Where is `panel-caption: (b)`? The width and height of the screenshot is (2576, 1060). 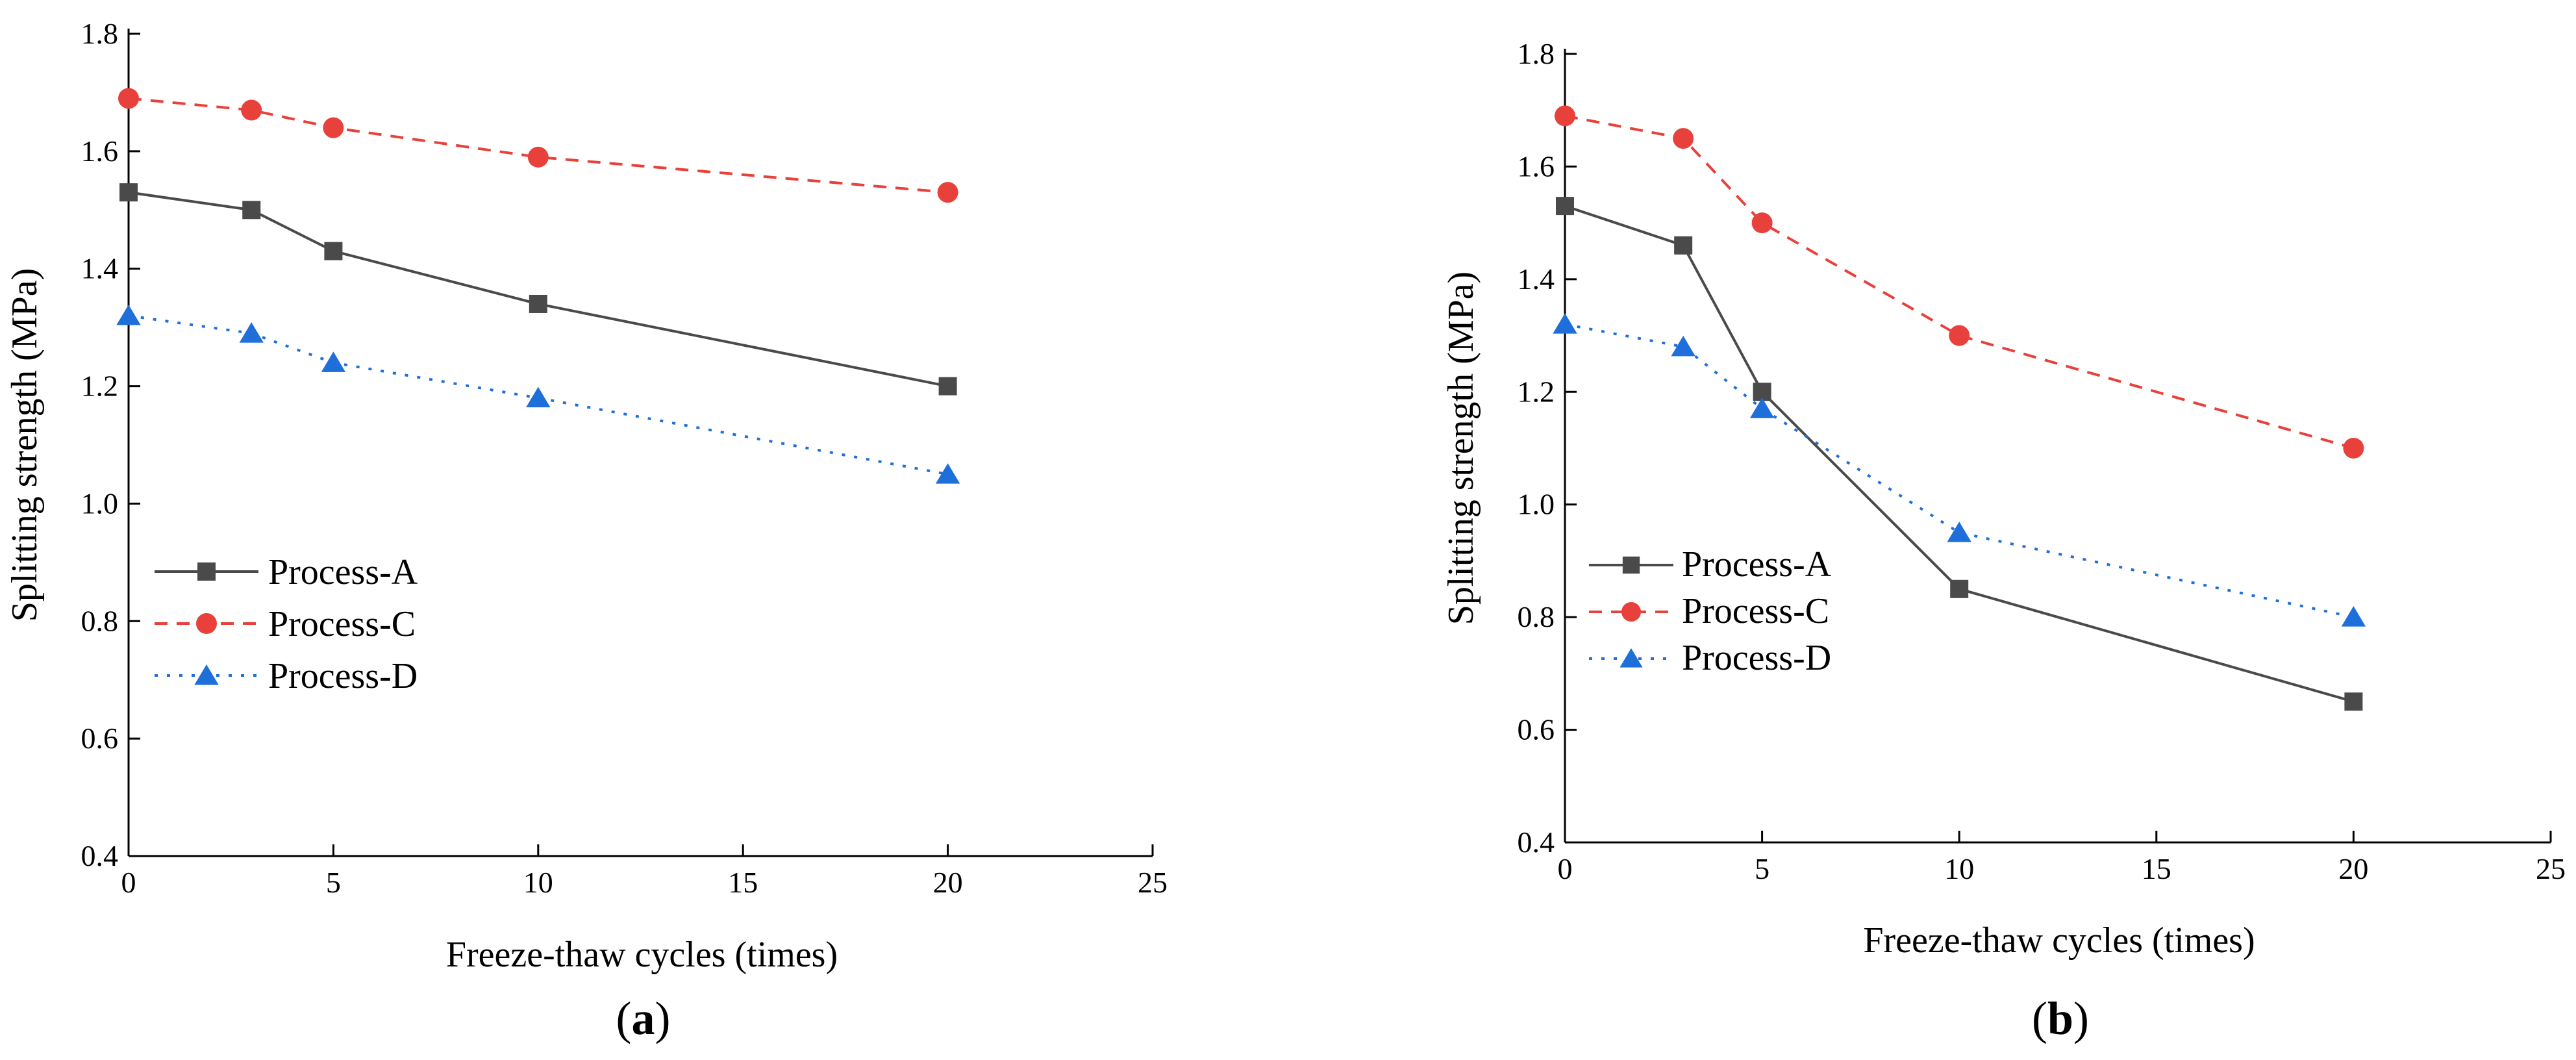 panel-caption: (b) is located at coordinates (2060, 1018).